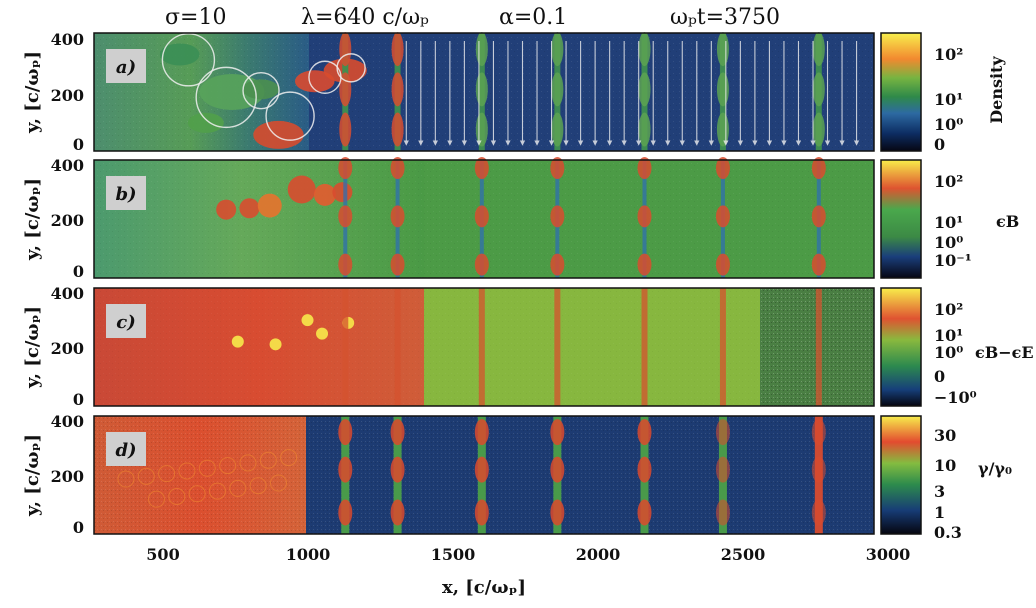 Image resolution: width=1036 pixels, height=608 pixels. What do you see at coordinates (466, 475) in the screenshot?
I see `panel-d-features` at bounding box center [466, 475].